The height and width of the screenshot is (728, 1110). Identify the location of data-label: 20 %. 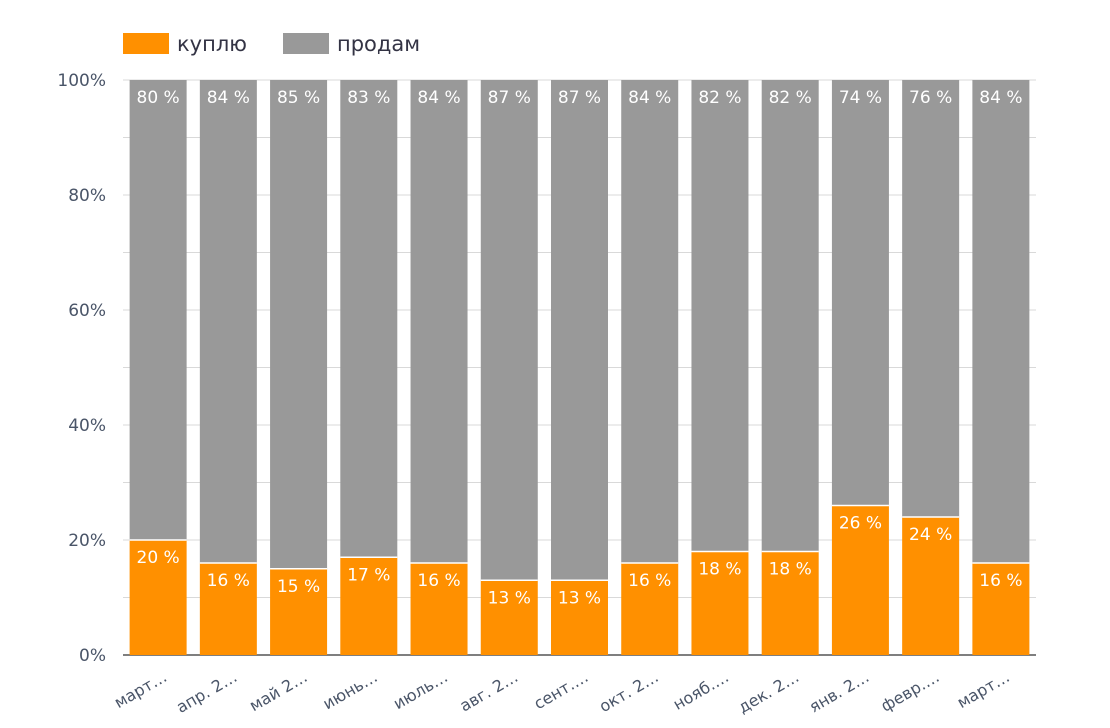
(158, 558).